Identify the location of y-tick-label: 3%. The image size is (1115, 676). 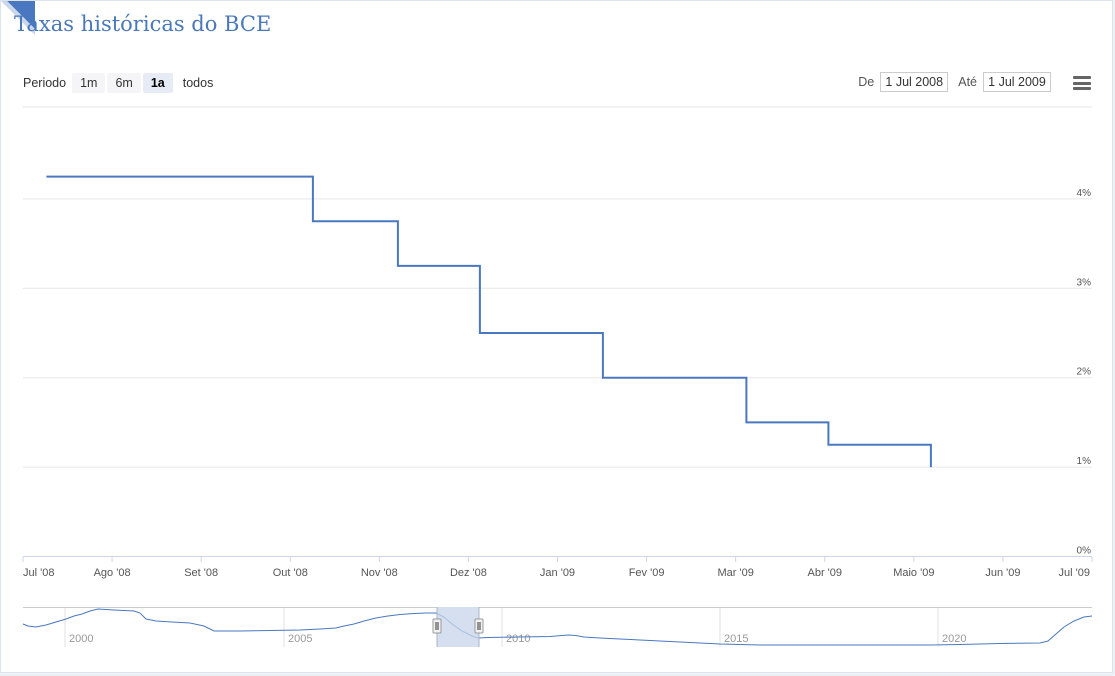
(1084, 282).